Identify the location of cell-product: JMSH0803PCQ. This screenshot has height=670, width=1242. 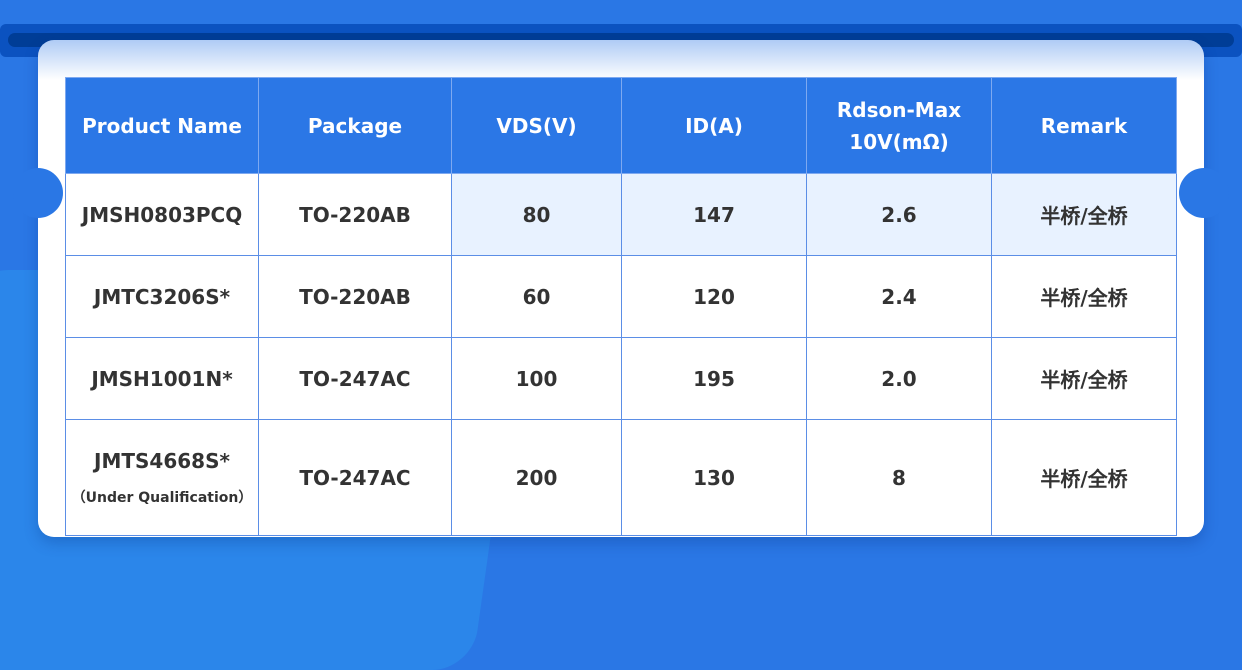
(162, 214).